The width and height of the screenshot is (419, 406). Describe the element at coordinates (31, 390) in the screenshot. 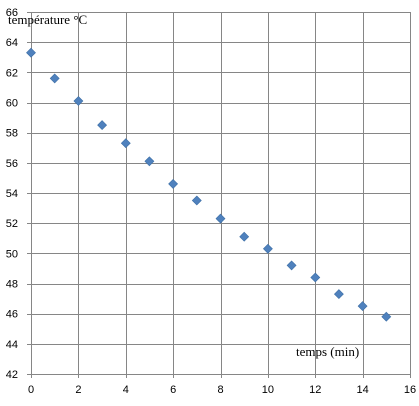

I see `x-tick-label: 0` at that location.